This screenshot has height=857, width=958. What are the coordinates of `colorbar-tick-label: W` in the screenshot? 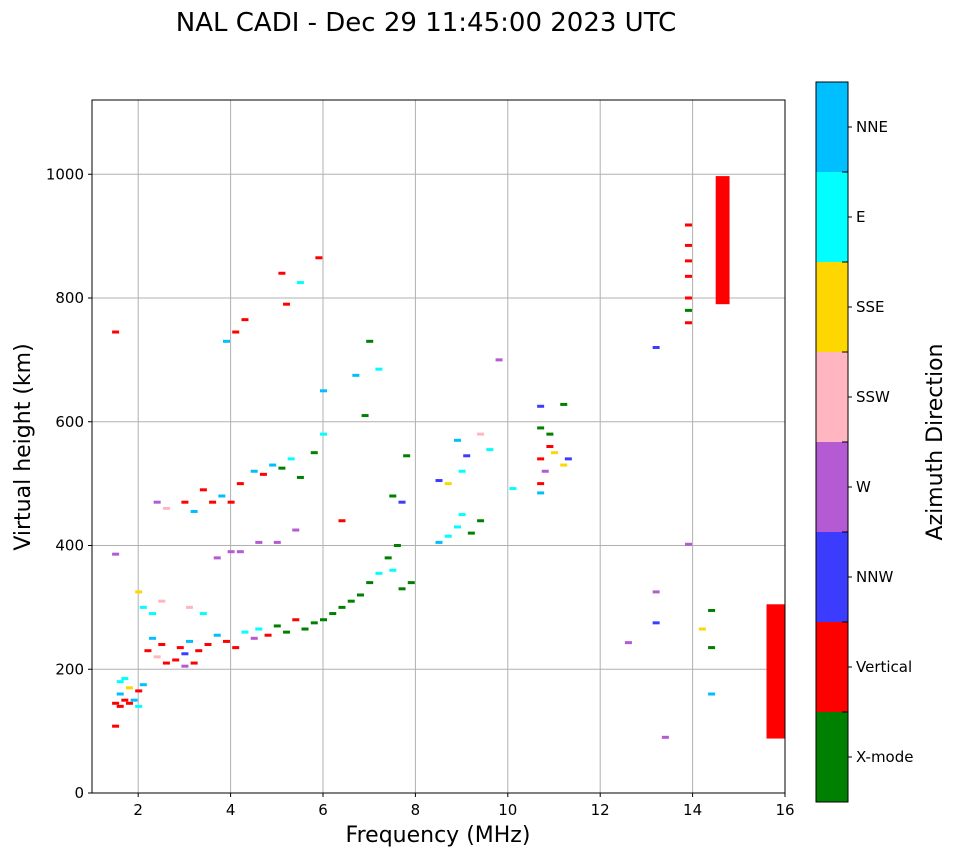 It's located at (863, 487).